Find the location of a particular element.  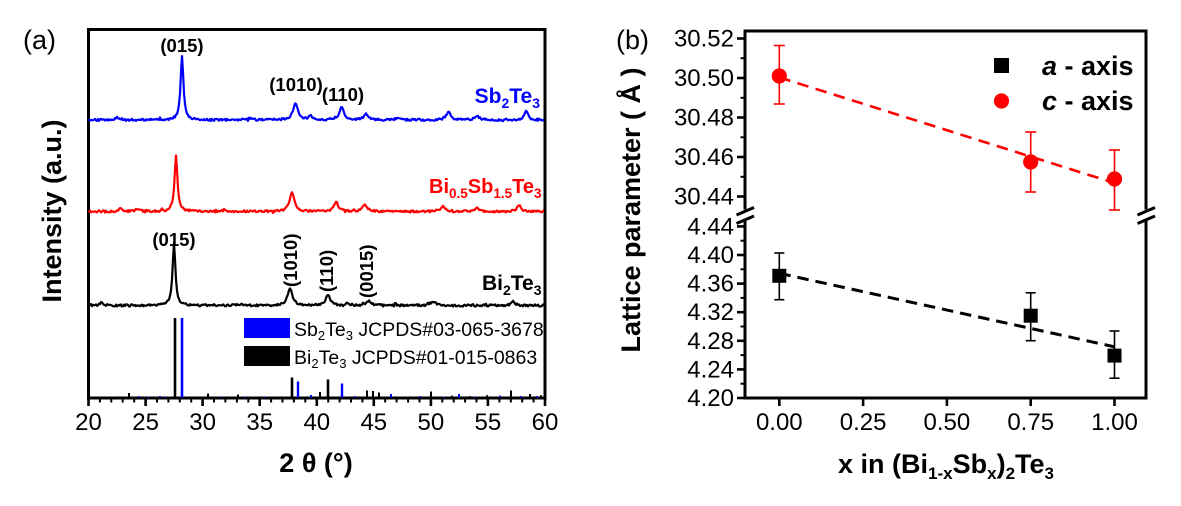

svg-text: 4.40 is located at coordinates (710, 255).